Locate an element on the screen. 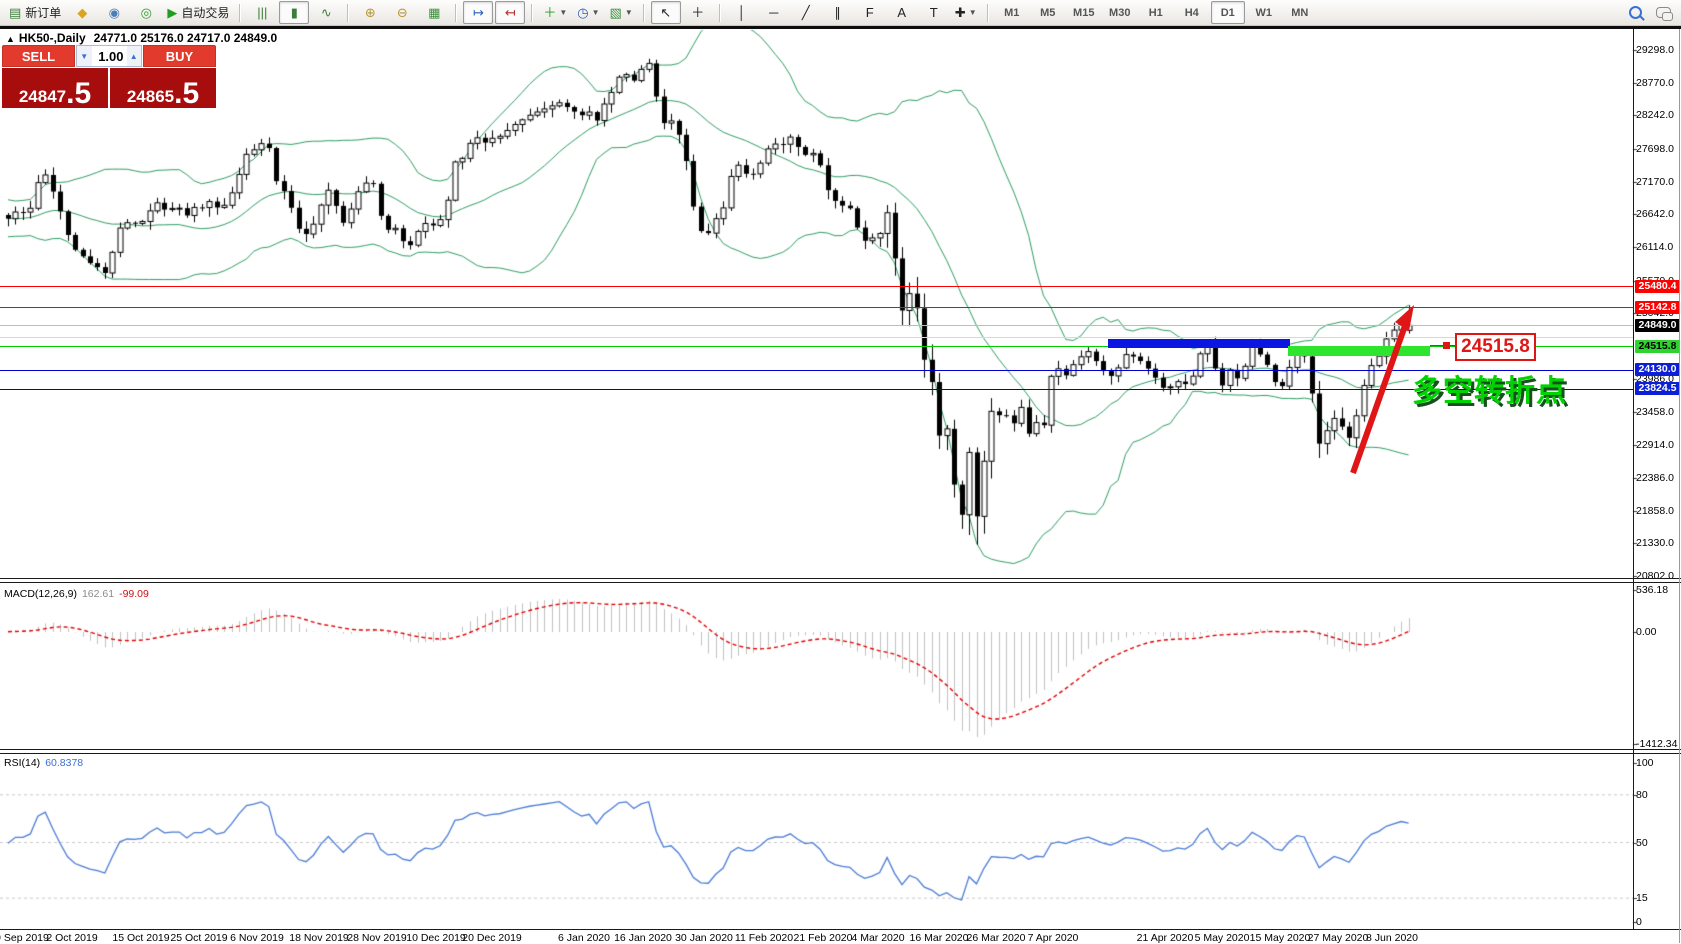  price-axis-tick: 27698.0 is located at coordinates (1655, 149).